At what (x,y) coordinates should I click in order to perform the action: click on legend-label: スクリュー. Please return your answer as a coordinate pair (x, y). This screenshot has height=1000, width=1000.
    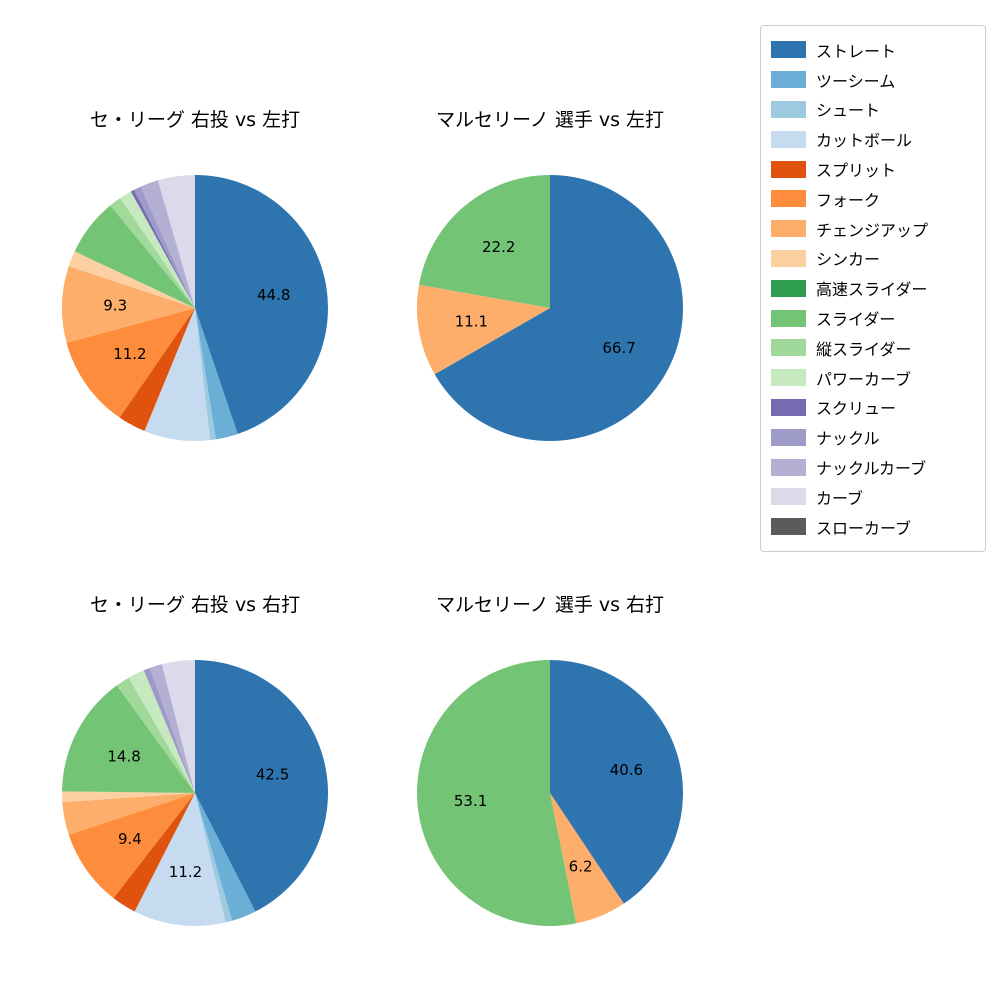
    Looking at the image, I should click on (856, 409).